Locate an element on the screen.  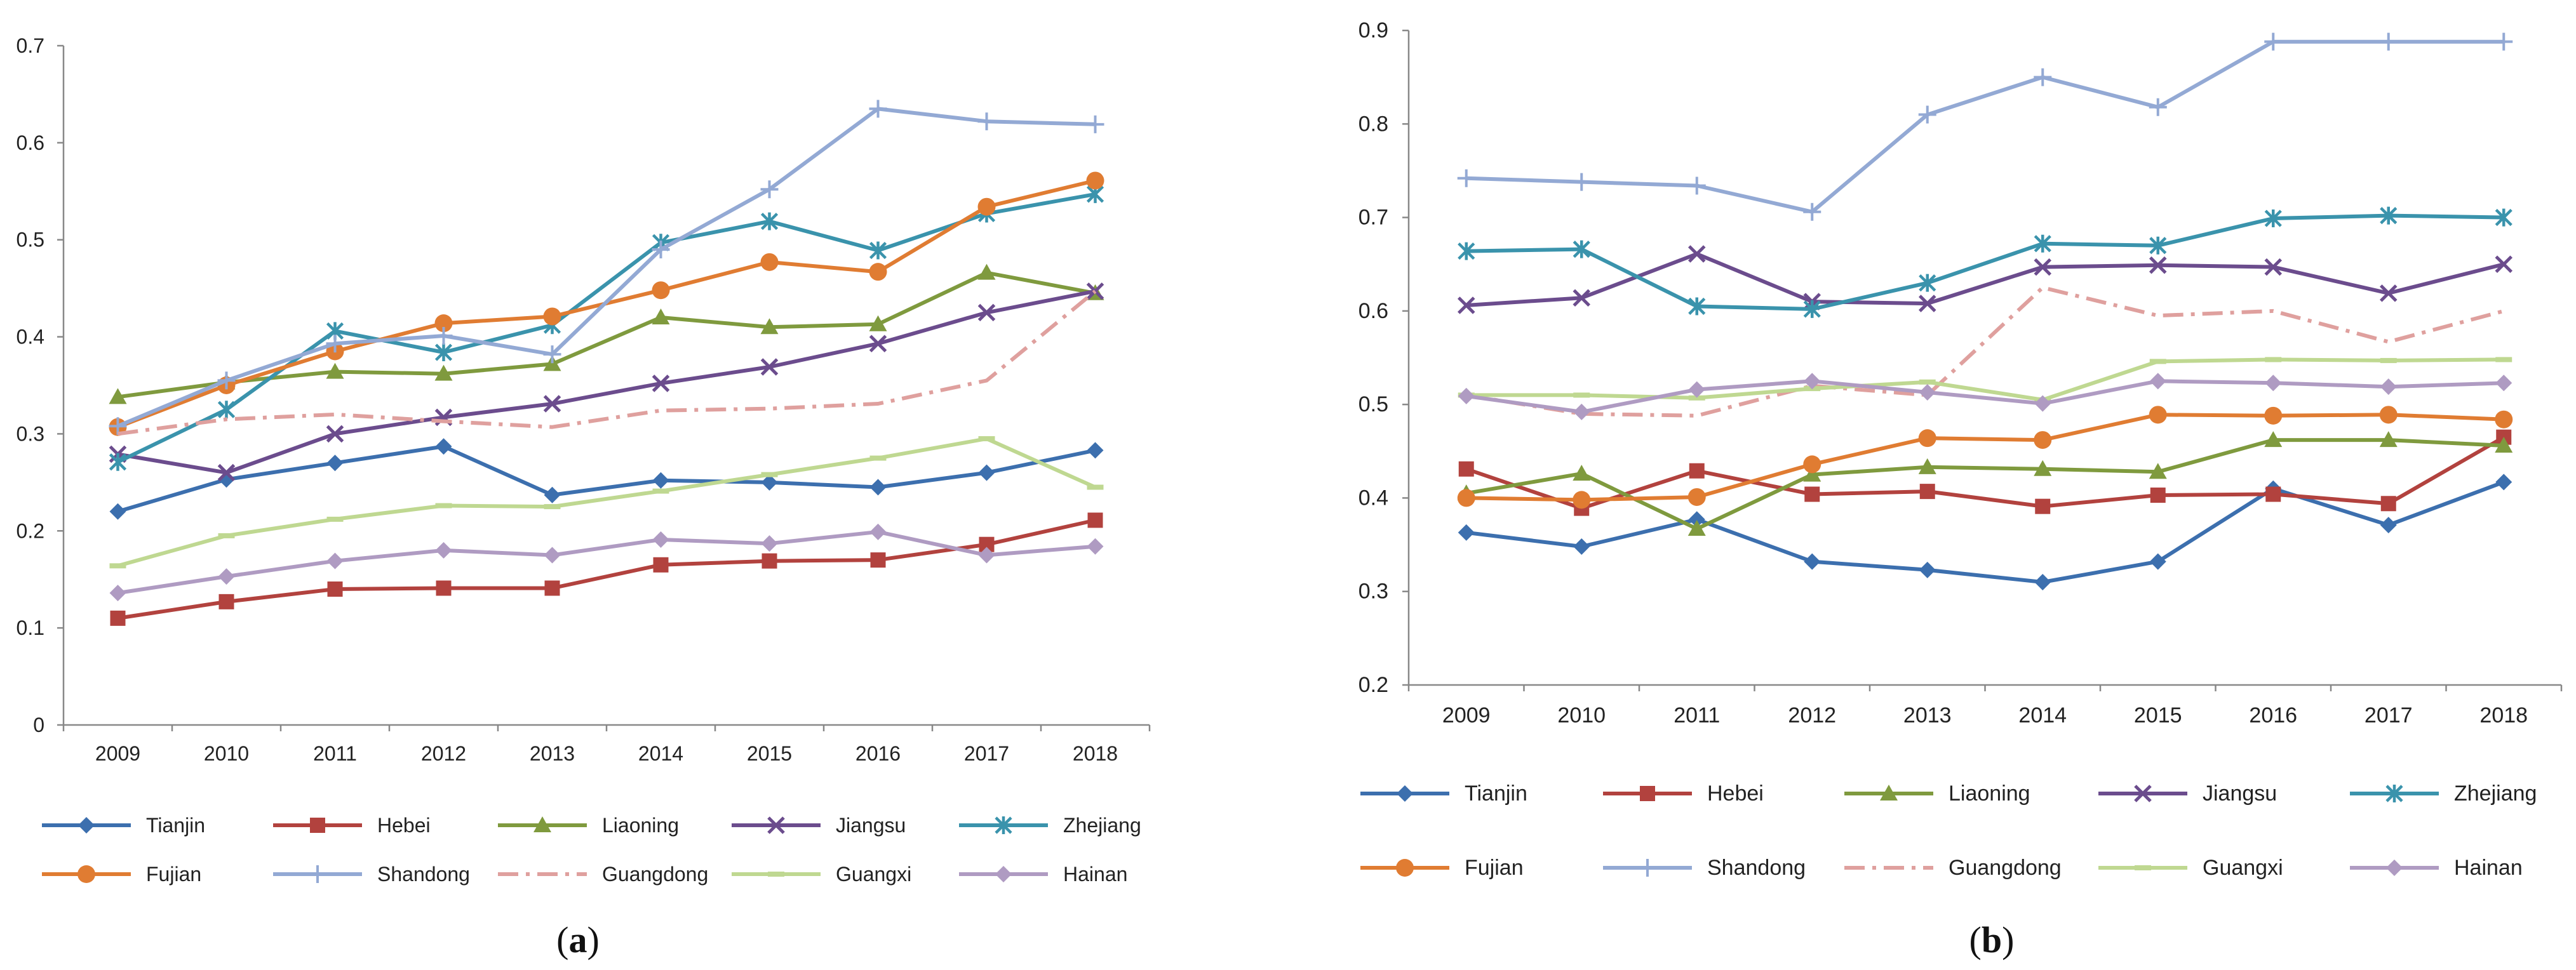
series-line-hebei is located at coordinates (606, 569).